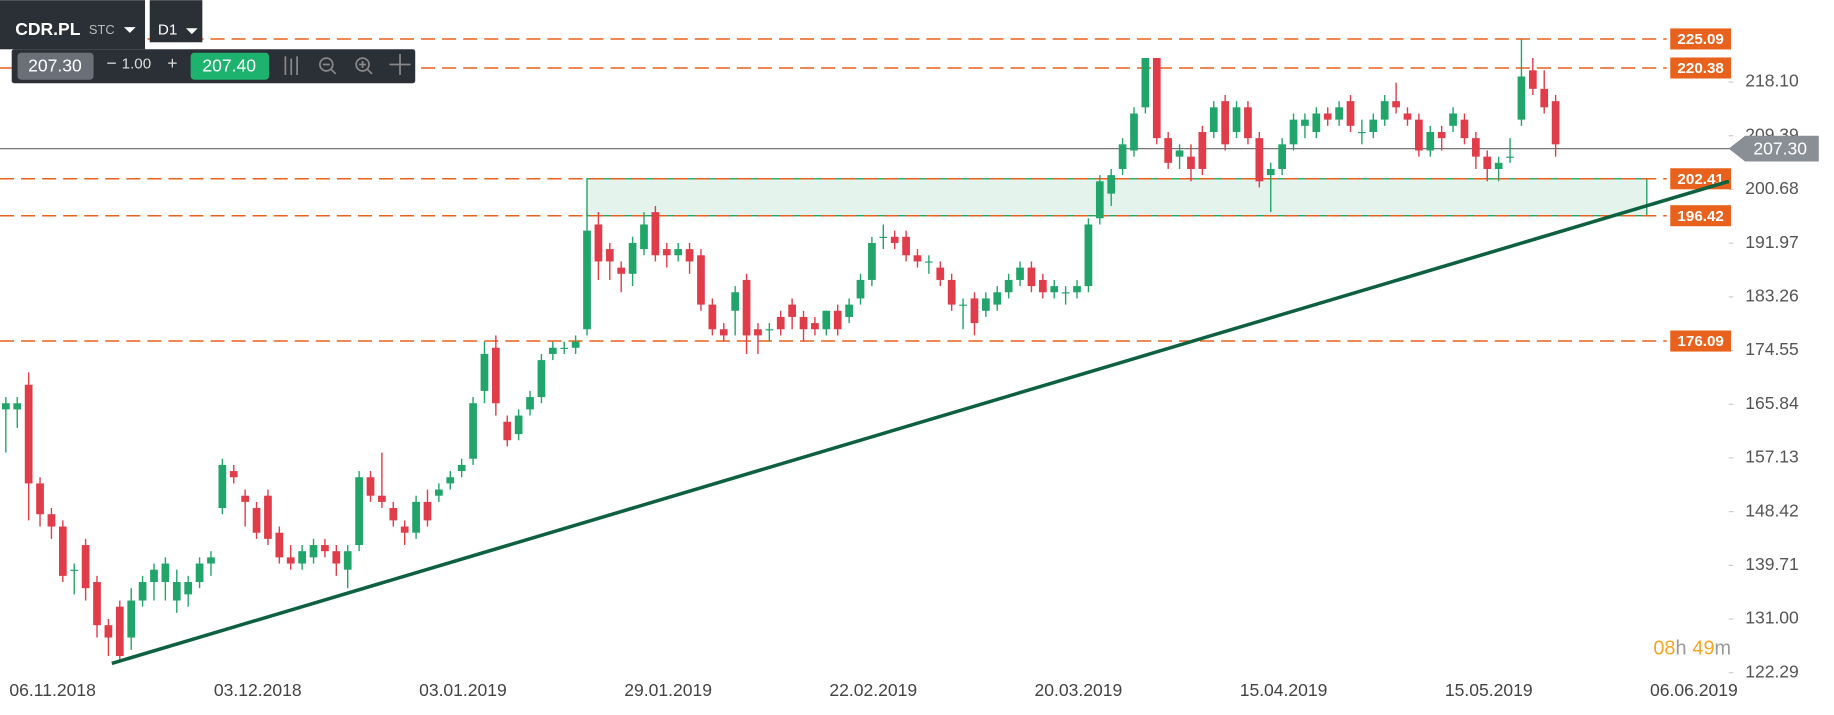 The width and height of the screenshot is (1834, 715). What do you see at coordinates (1772, 671) in the screenshot?
I see `y-tick-label: 122.29` at bounding box center [1772, 671].